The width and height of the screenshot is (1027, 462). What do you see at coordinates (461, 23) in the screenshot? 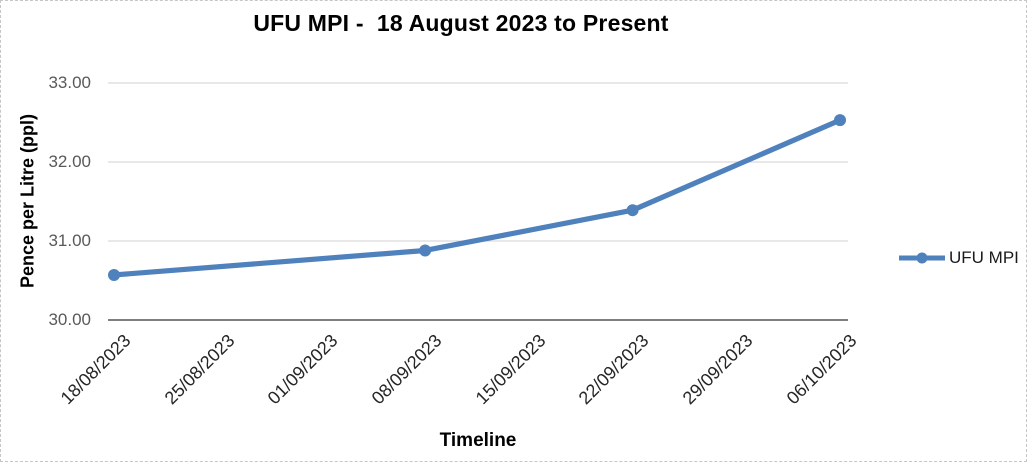
I see `chart-title: UFU MPI - 18 August 2023 to Present` at bounding box center [461, 23].